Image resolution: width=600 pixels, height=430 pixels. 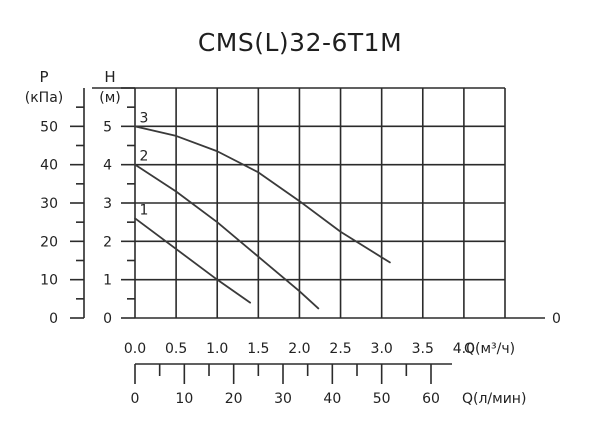 I want to click on flow-m3h-tick-label: 4.0, so click(x=464, y=349).